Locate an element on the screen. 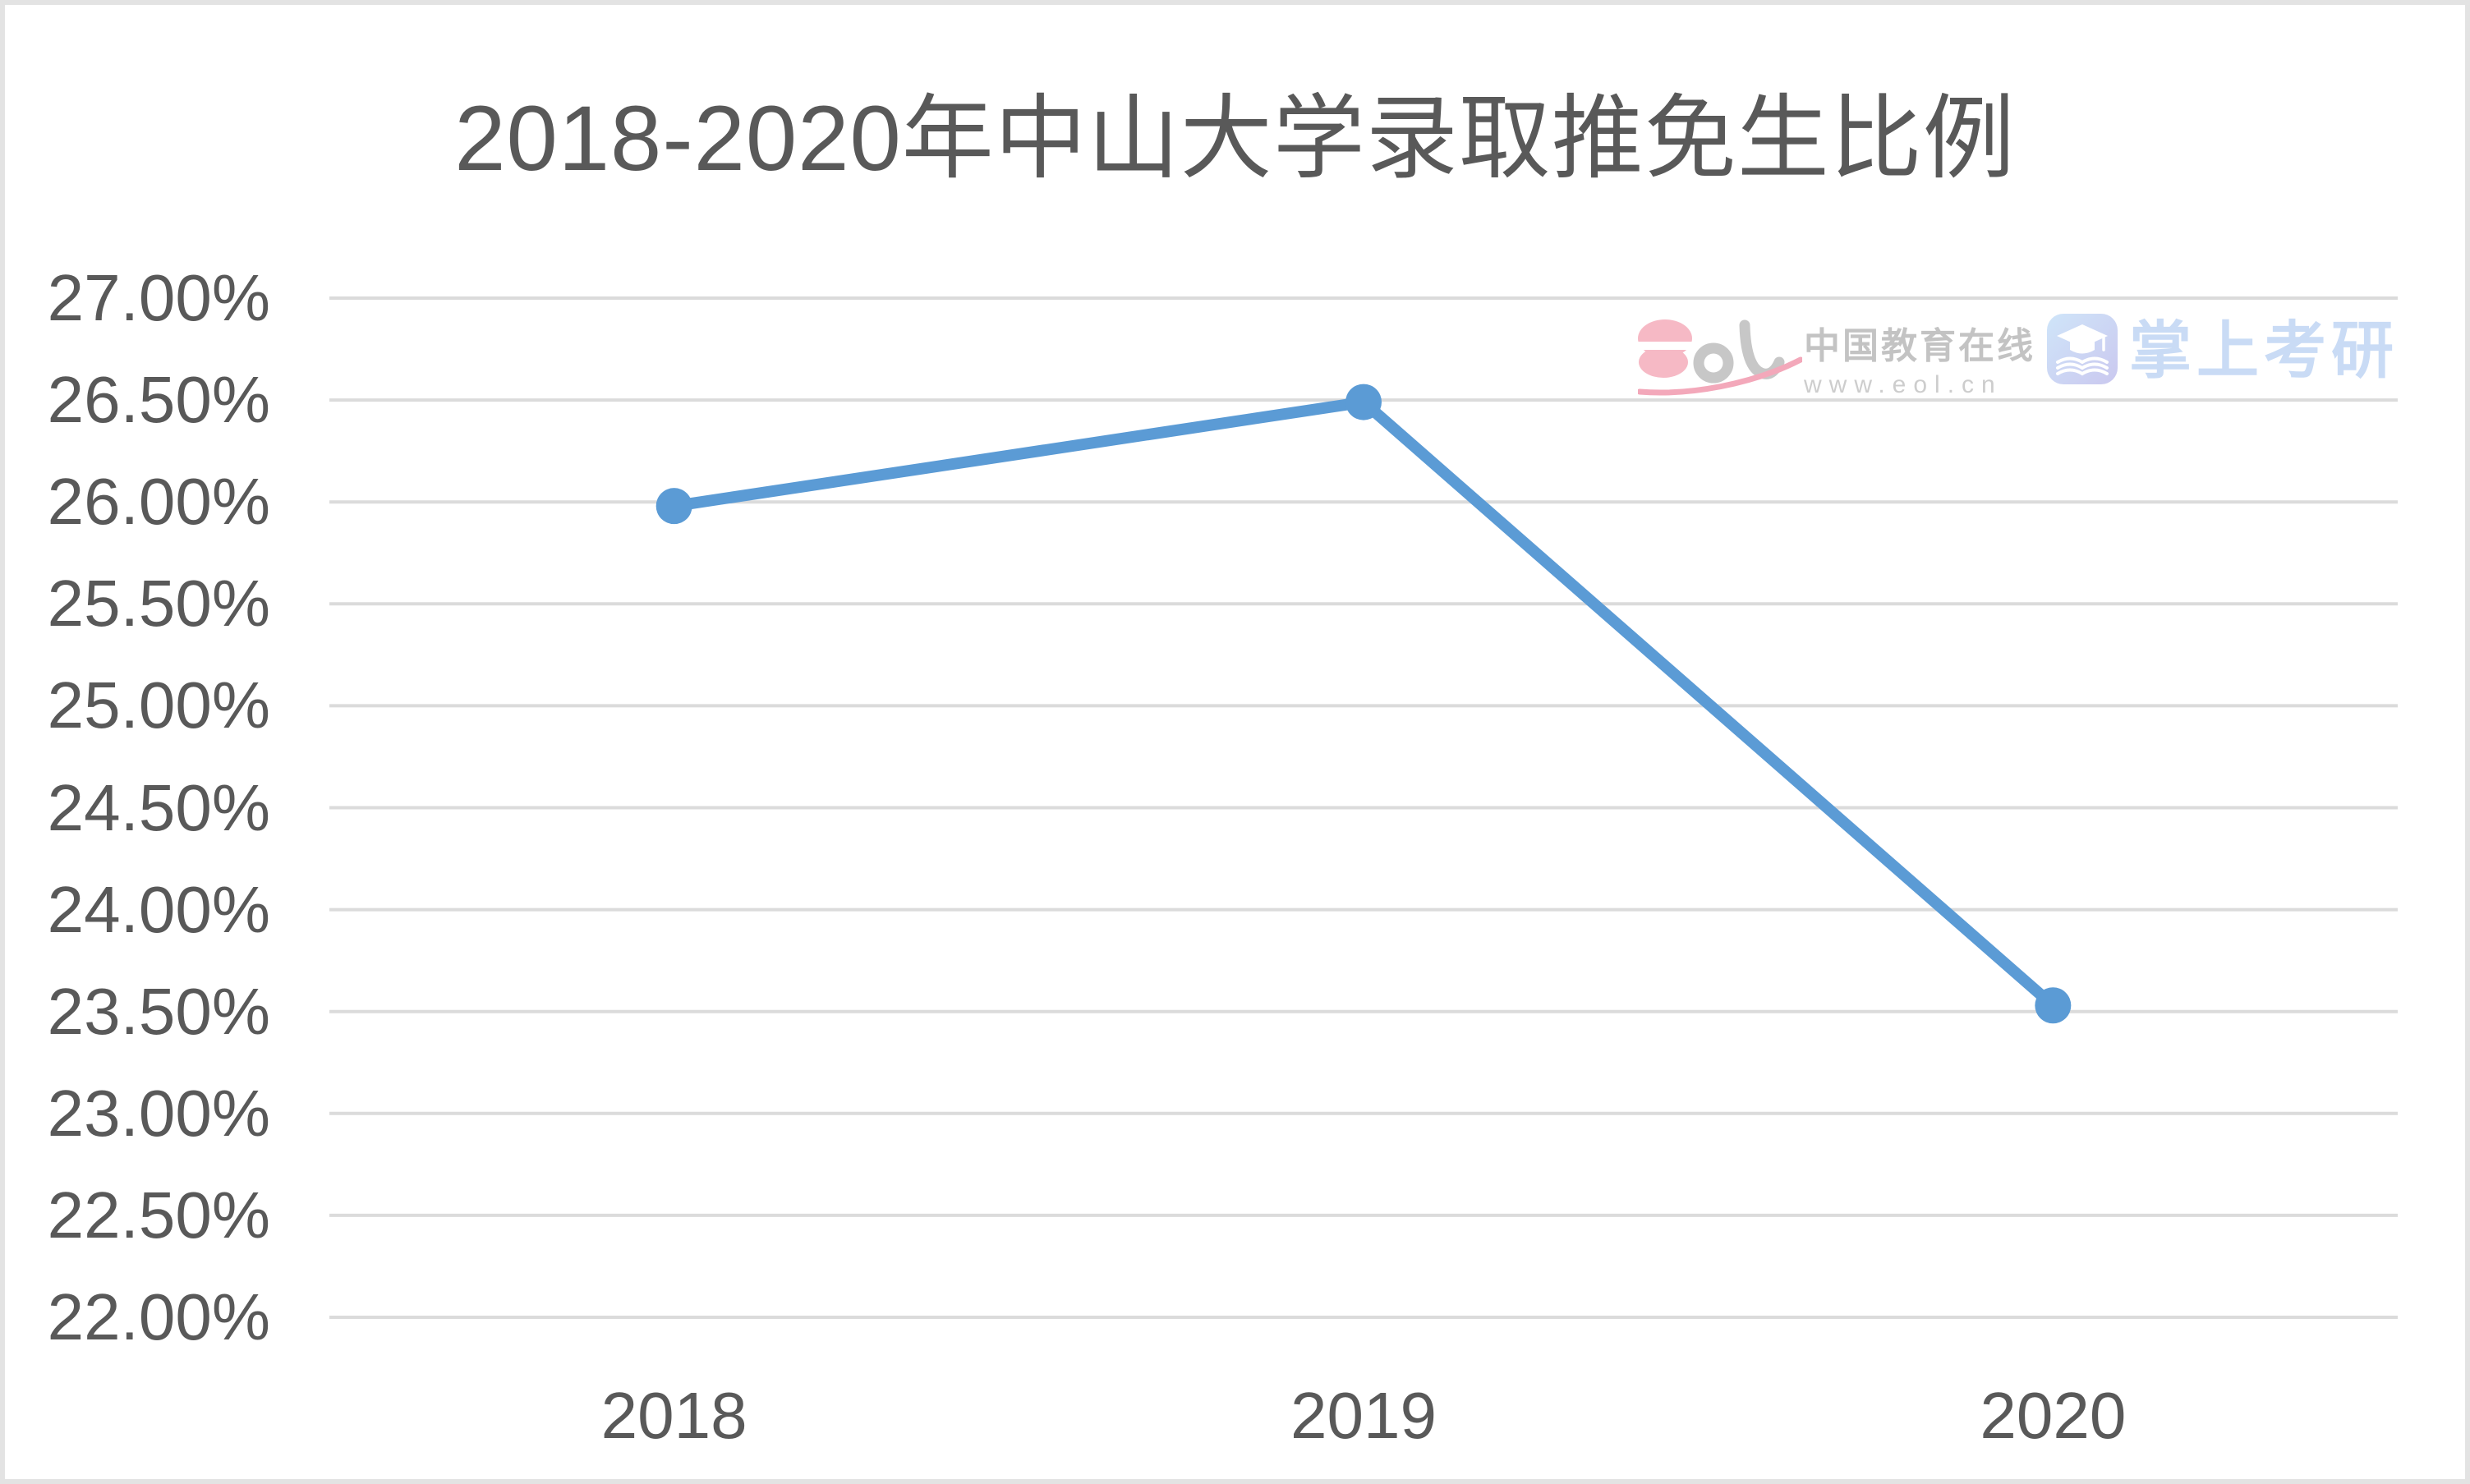  watermark-kaoyan-text: 掌上考研 is located at coordinates (2264, 351).